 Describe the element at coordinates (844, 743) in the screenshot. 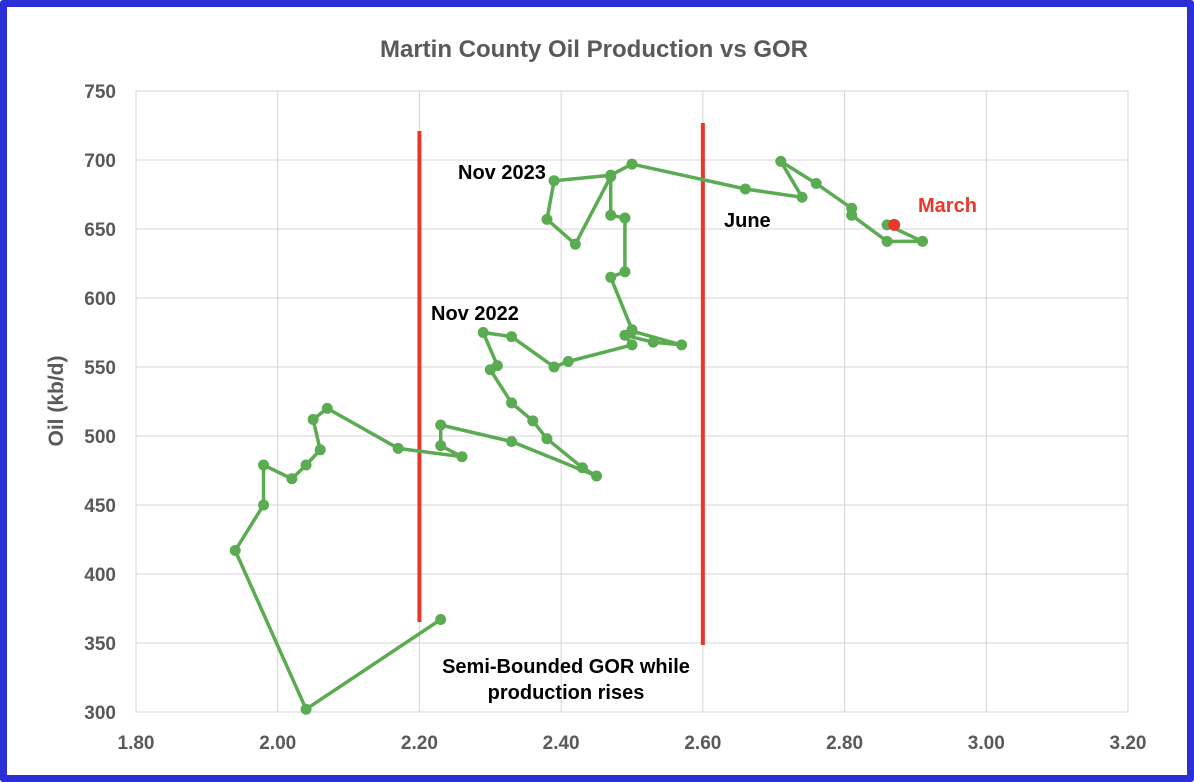

I see `x-tick-label: 2.80` at that location.